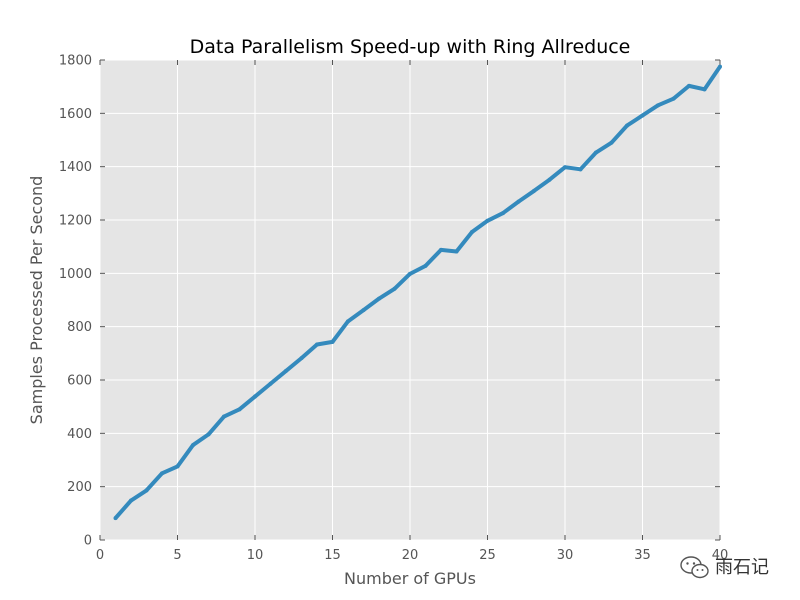  What do you see at coordinates (565, 555) in the screenshot?
I see `x-tick-label: 30` at bounding box center [565, 555].